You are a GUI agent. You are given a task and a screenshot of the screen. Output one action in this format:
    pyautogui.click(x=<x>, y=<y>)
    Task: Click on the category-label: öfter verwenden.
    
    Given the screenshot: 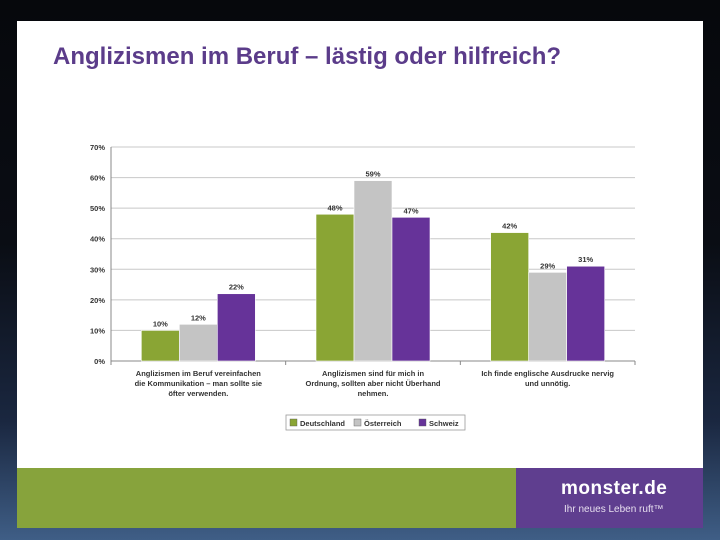 What is the action you would take?
    pyautogui.click(x=198, y=393)
    